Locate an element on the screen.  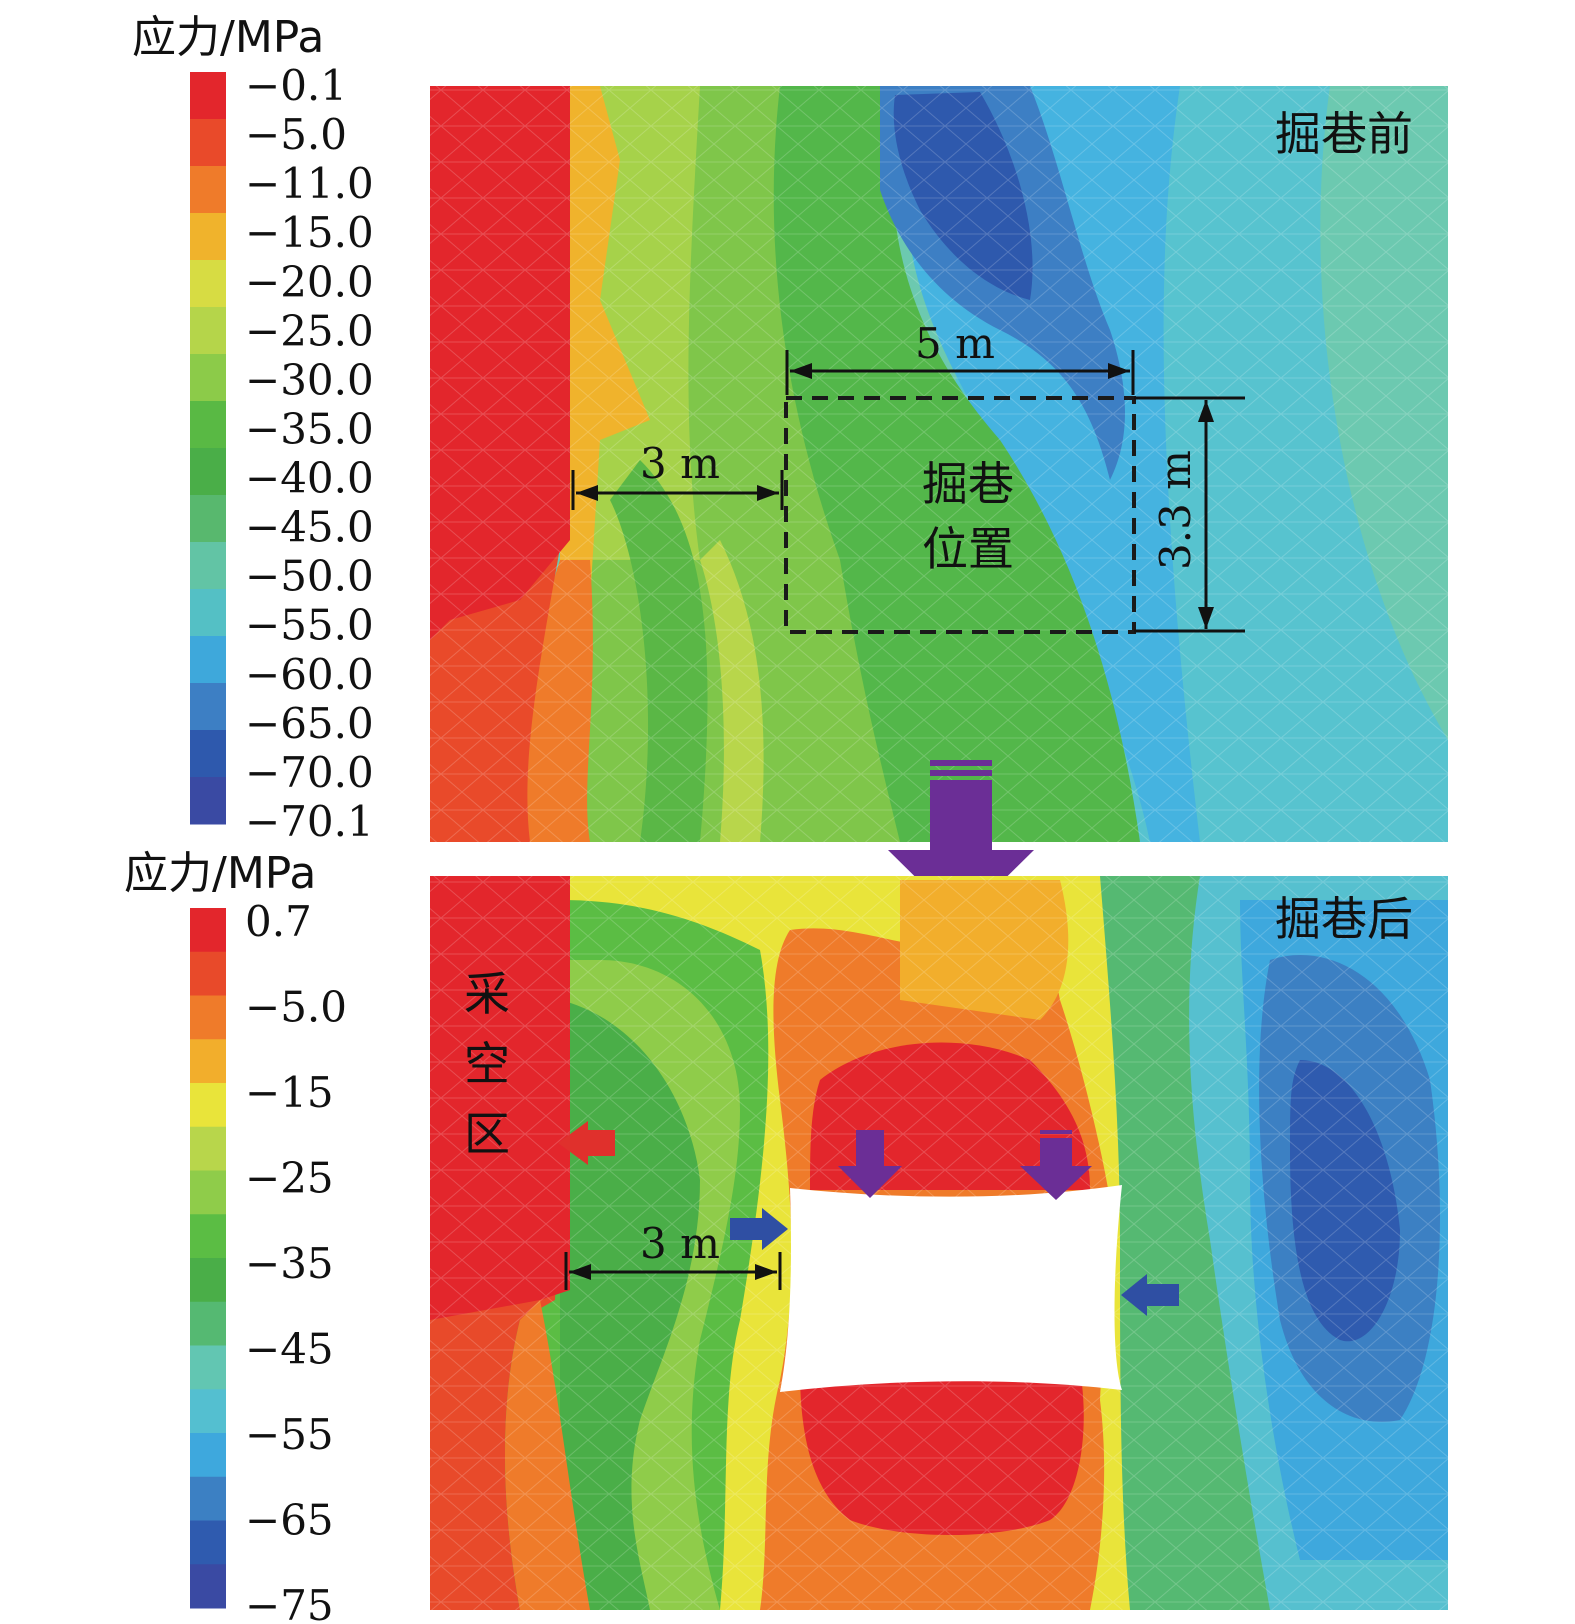
left-rib-arrow is located at coordinates (759, 1229).